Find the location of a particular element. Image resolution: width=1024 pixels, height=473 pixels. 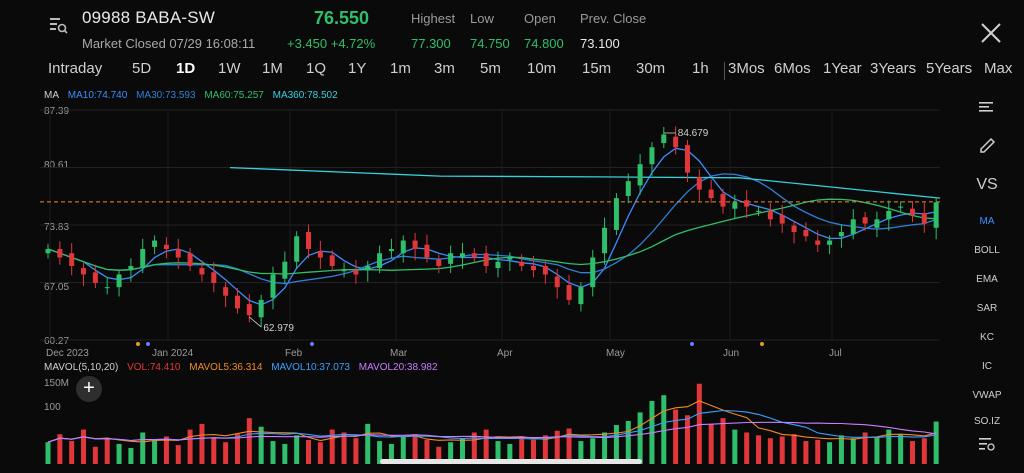

lines-icon is located at coordinates (987, 108).